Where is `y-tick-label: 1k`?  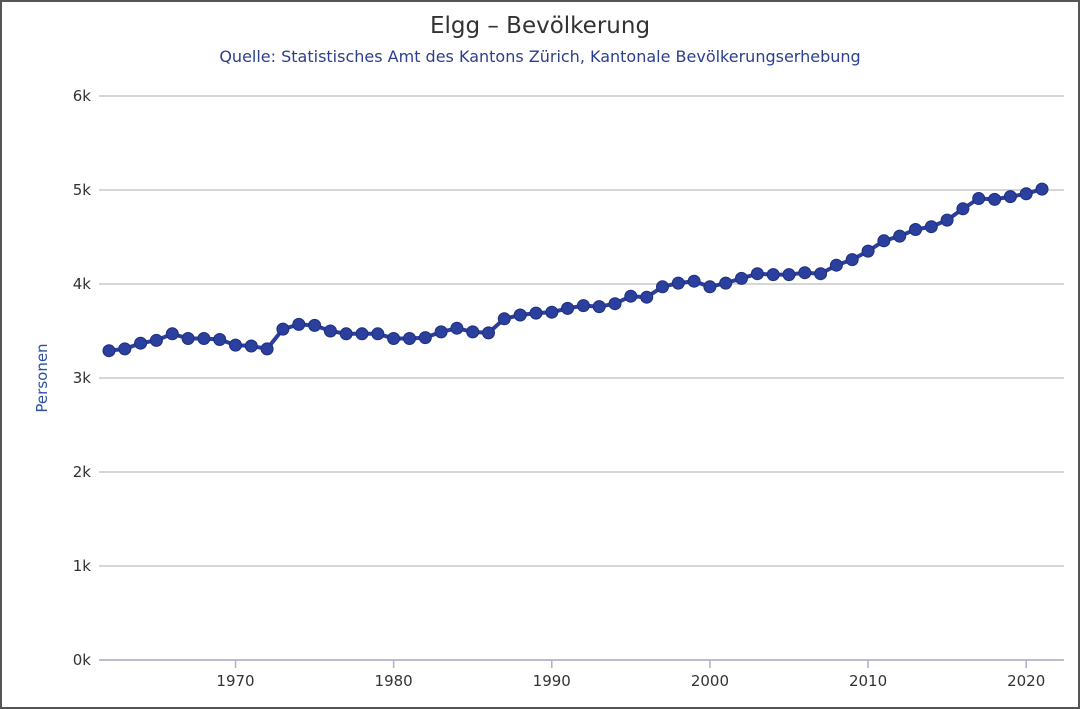 y-tick-label: 1k is located at coordinates (82, 566).